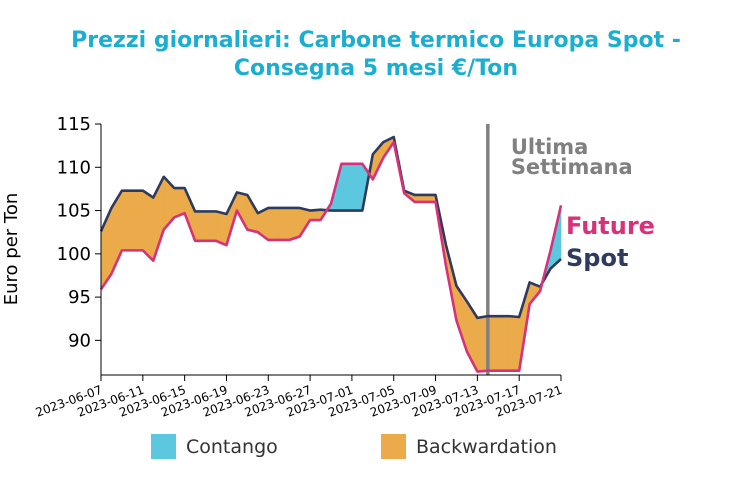  I want to click on legend: Contango Backwardation, so click(354, 446).